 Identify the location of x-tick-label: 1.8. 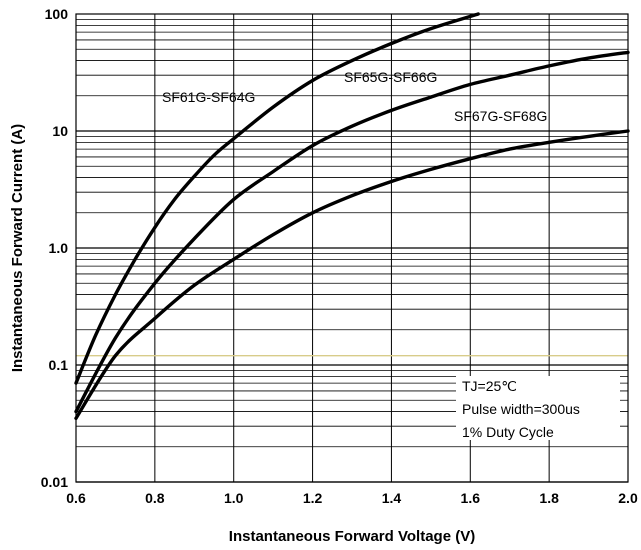
(549, 498).